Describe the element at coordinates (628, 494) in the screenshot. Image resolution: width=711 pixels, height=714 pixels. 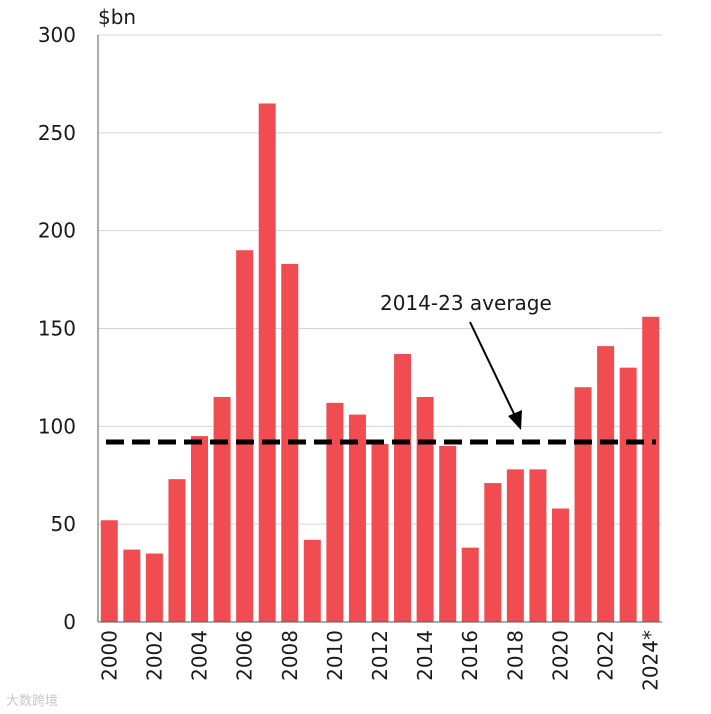
I see `bar-2023` at that location.